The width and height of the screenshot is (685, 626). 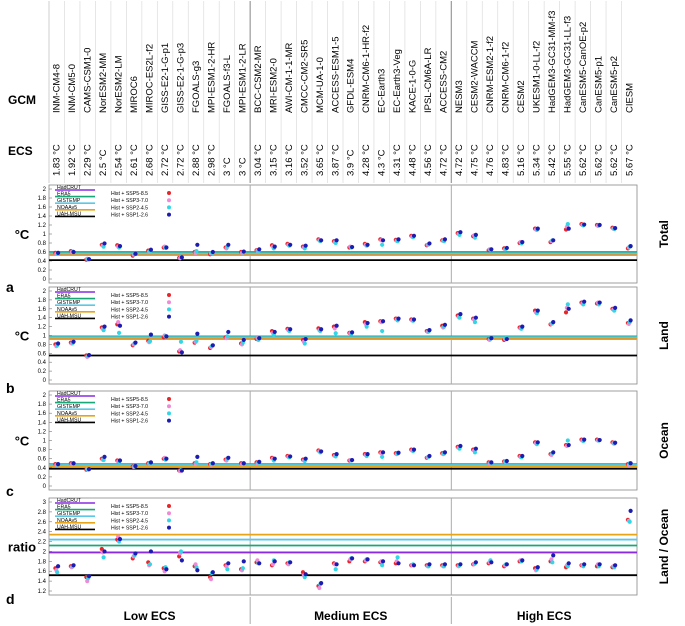 What do you see at coordinates (42, 543) in the screenshot?
I see `y-tick-label: 2.2` at bounding box center [42, 543].